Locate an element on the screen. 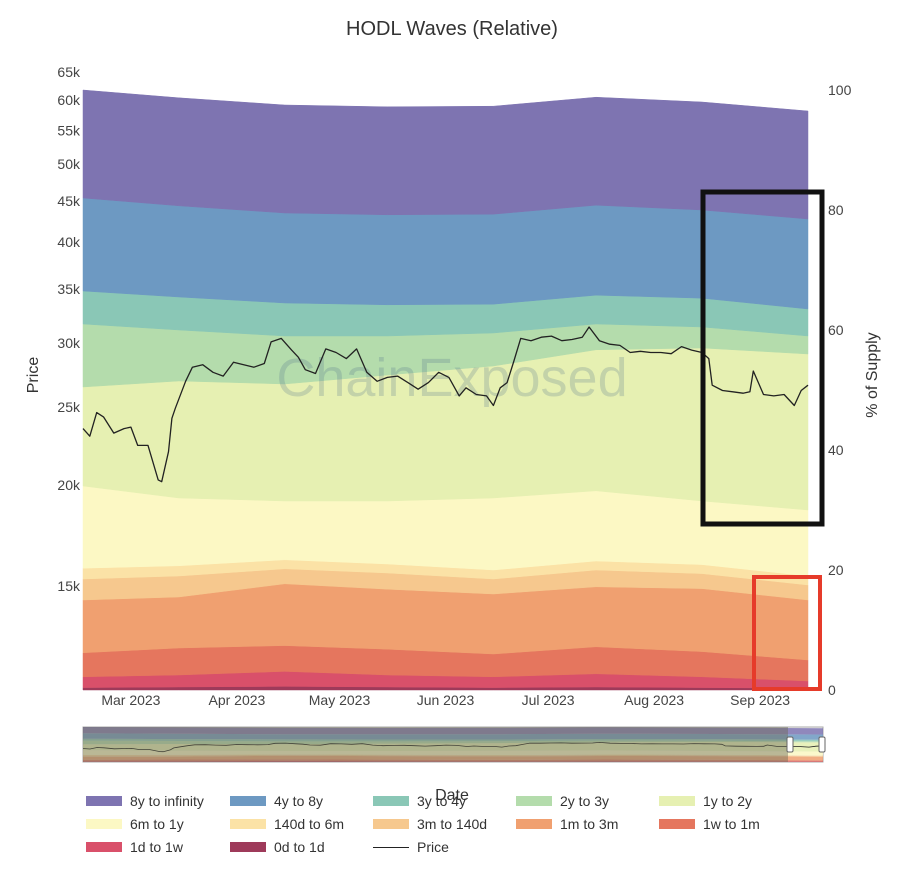 This screenshot has width=910, height=871. range-slider-left-handle is located at coordinates (790, 744).